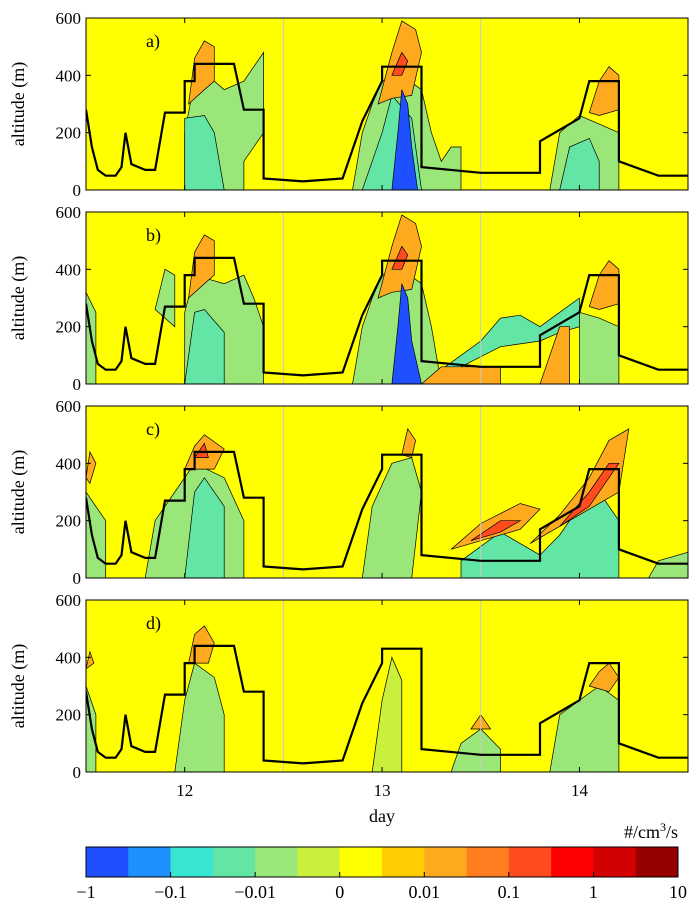 Image resolution: width=692 pixels, height=902 pixels. Describe the element at coordinates (425, 892) in the screenshot. I see `colorbar-tick-label: 0.01` at that location.